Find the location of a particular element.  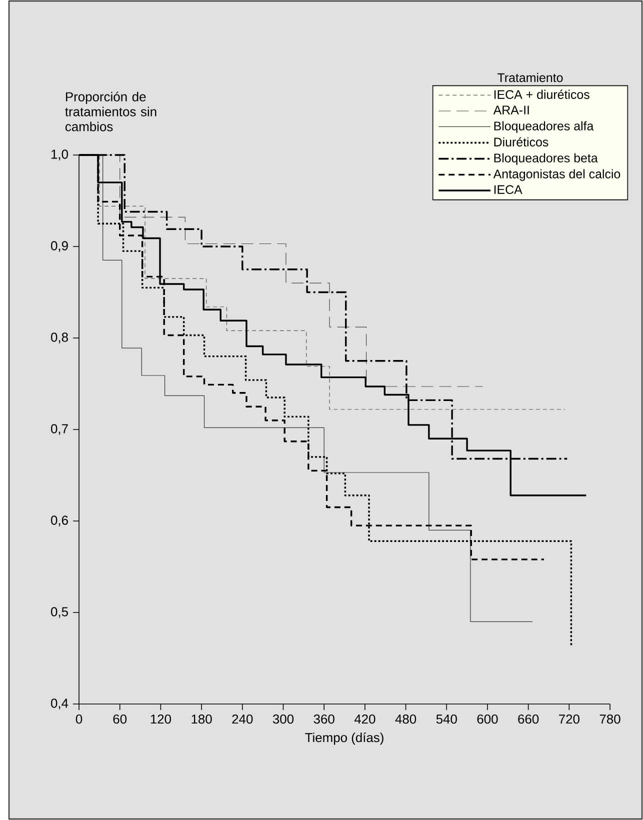

y-tick-label: 1,0 is located at coordinates (59, 155).